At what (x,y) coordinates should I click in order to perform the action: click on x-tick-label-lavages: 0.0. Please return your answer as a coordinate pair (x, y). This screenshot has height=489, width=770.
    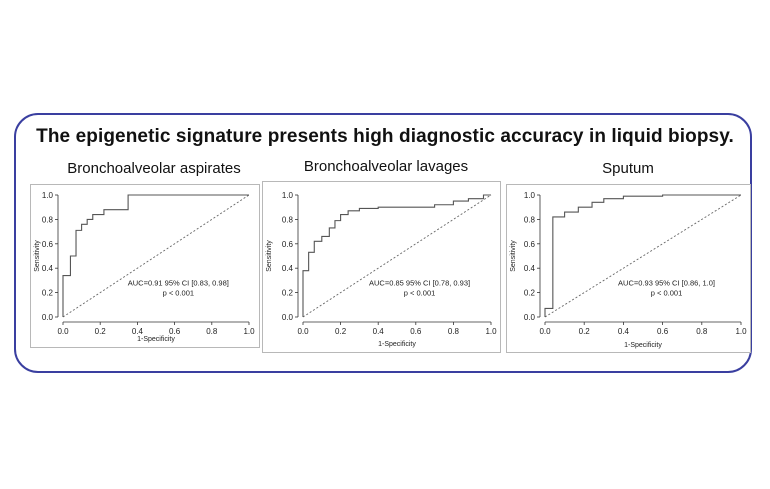
    Looking at the image, I should click on (303, 331).